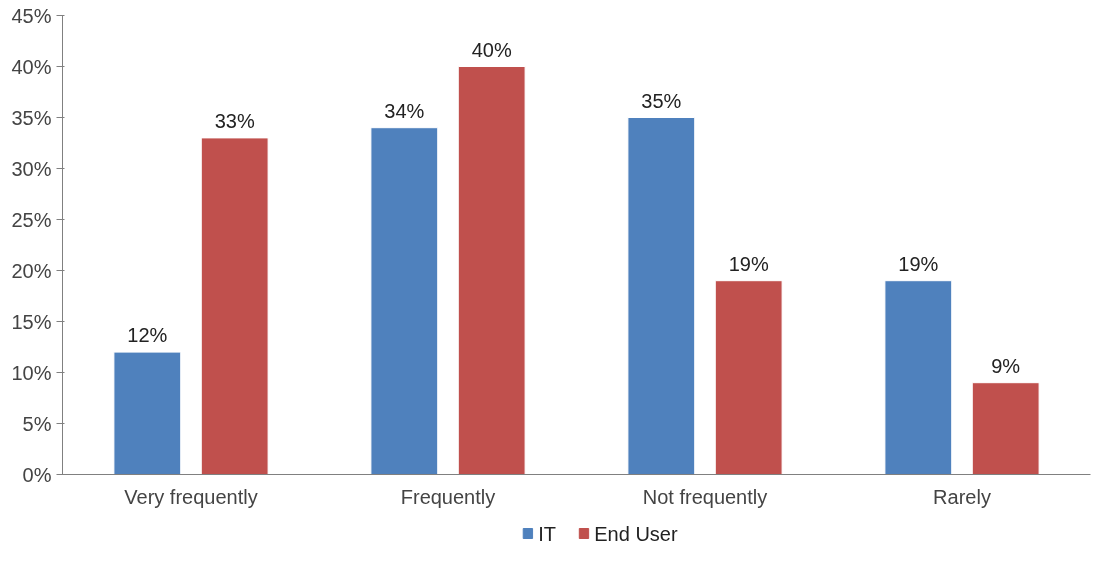  I want to click on data-label: 34%, so click(404, 110).